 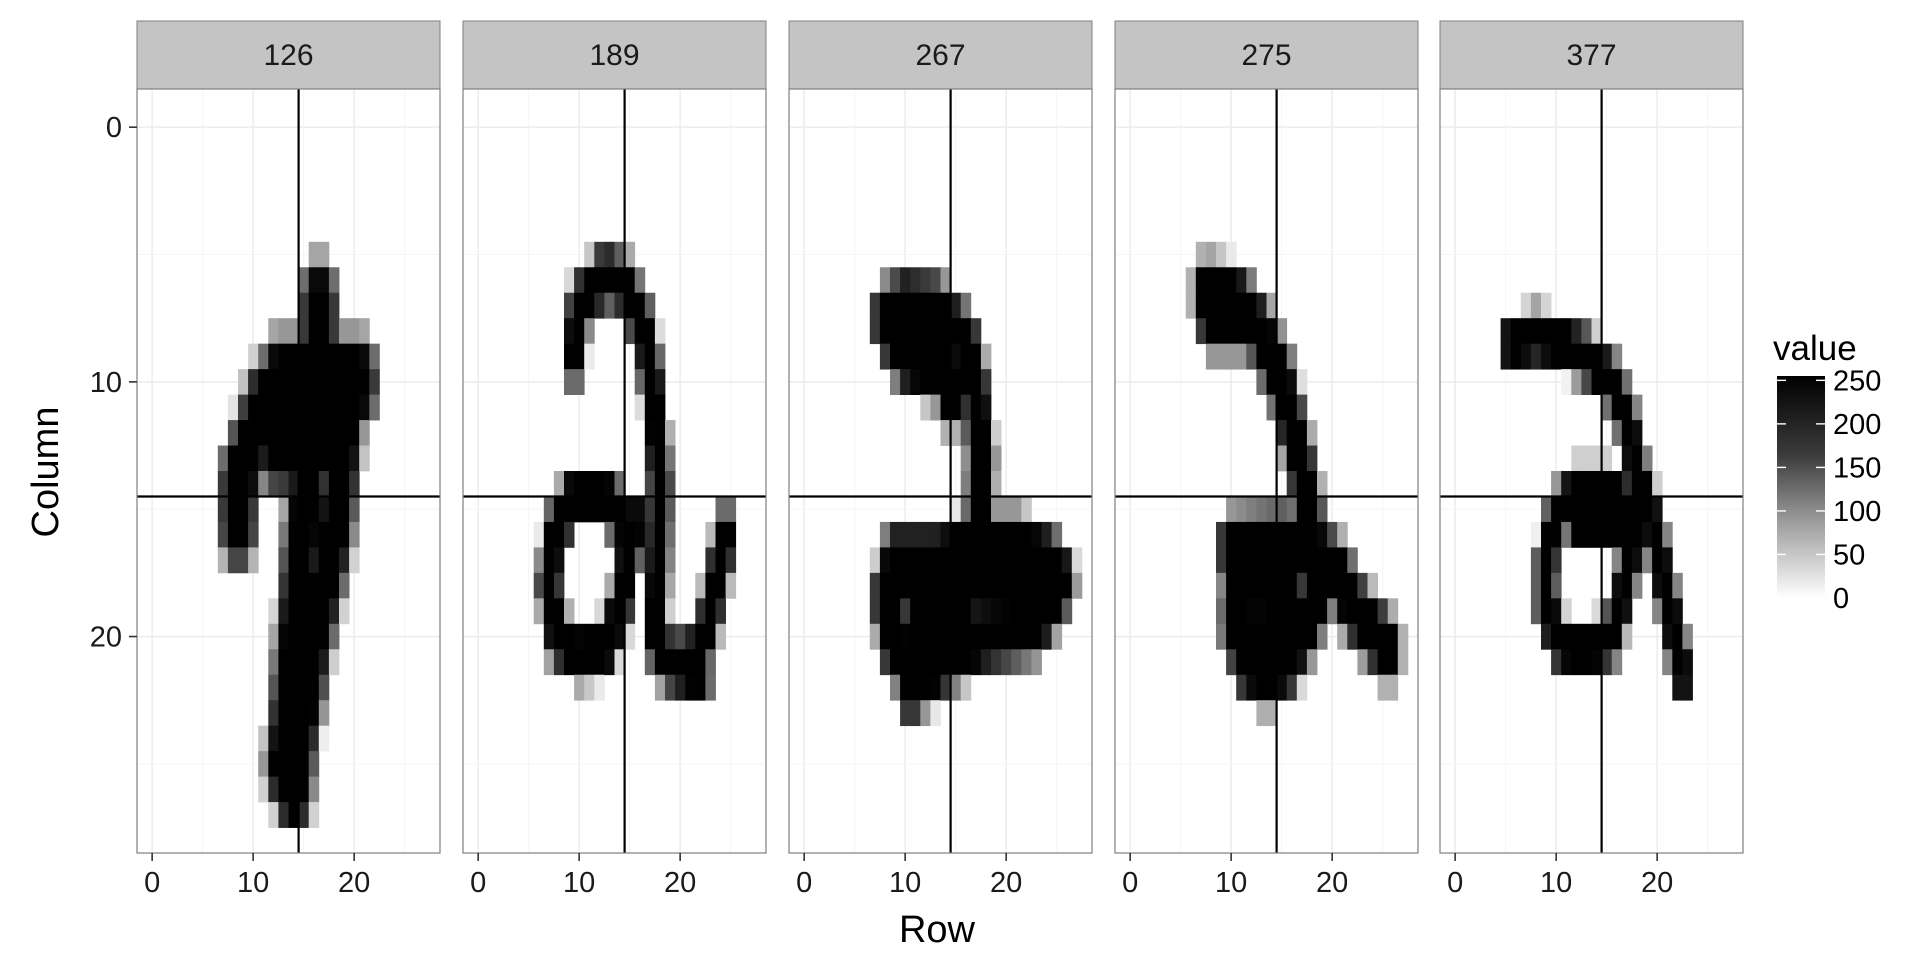 I want to click on legend-tick-label: 150, so click(x=1857, y=468).